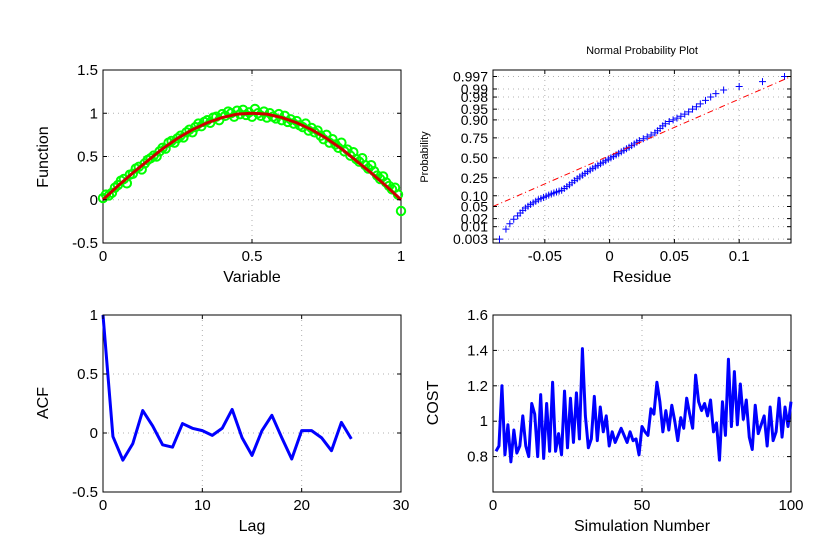  Describe the element at coordinates (470, 77) in the screenshot. I see `y-tick-label: 0.997` at that location.